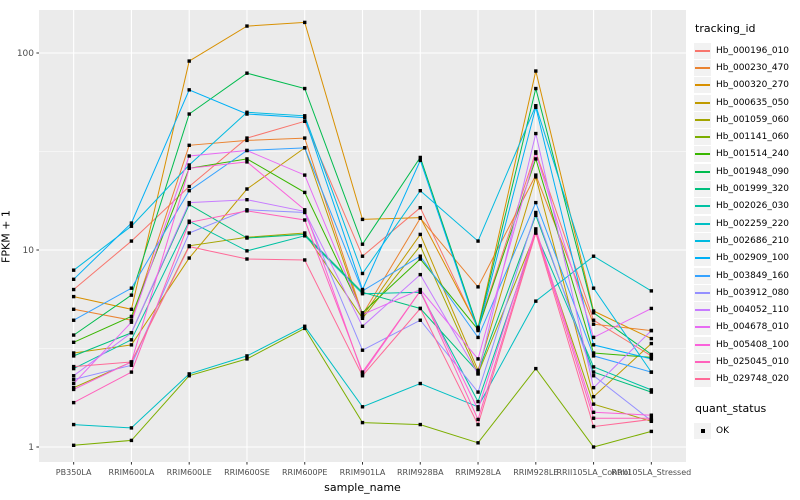 This screenshot has height=500, width=800. I want to click on legend-item: Hb_002909_100, so click(746, 258).